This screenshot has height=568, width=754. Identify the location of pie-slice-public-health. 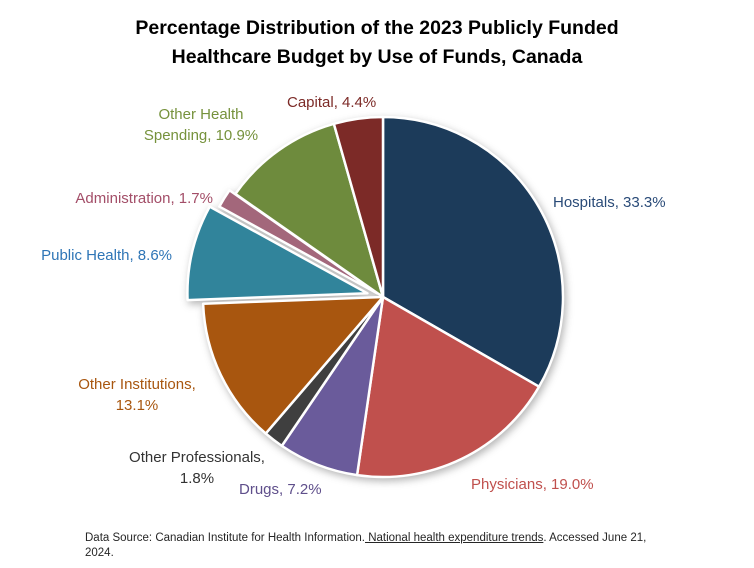
(277, 253).